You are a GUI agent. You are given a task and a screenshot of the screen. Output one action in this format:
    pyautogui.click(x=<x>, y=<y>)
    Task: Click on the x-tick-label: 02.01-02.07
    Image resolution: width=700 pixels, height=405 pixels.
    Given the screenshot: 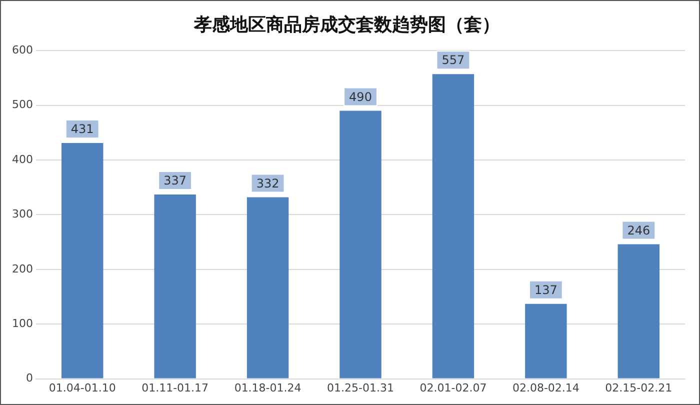 What is the action you would take?
    pyautogui.click(x=453, y=387)
    